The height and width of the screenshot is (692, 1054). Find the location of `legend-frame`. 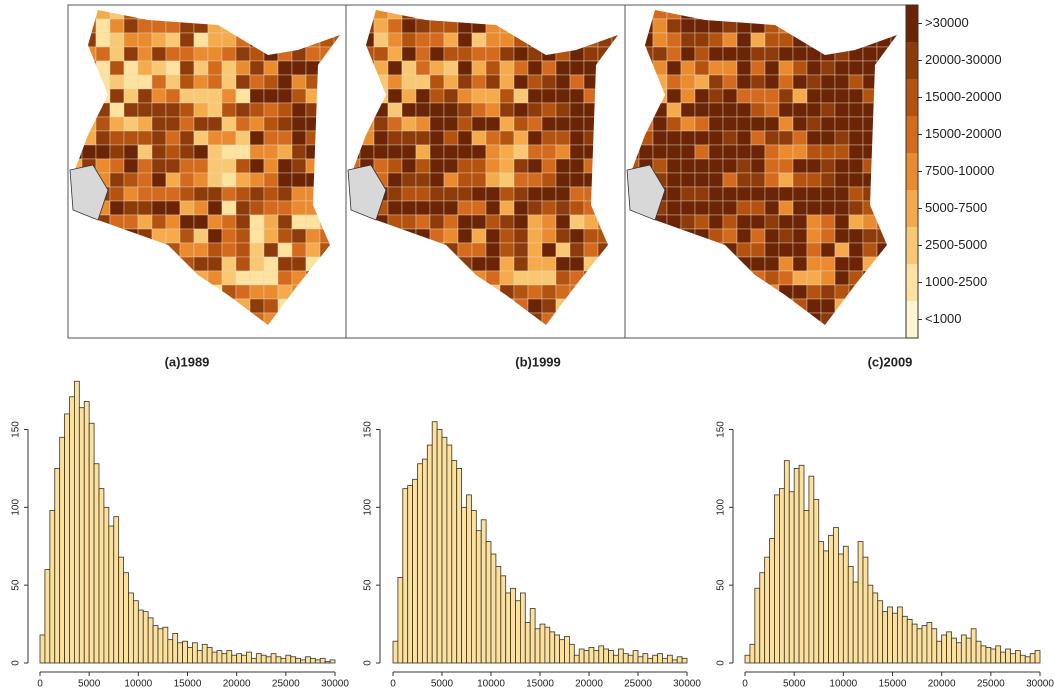

legend-frame is located at coordinates (912, 171).